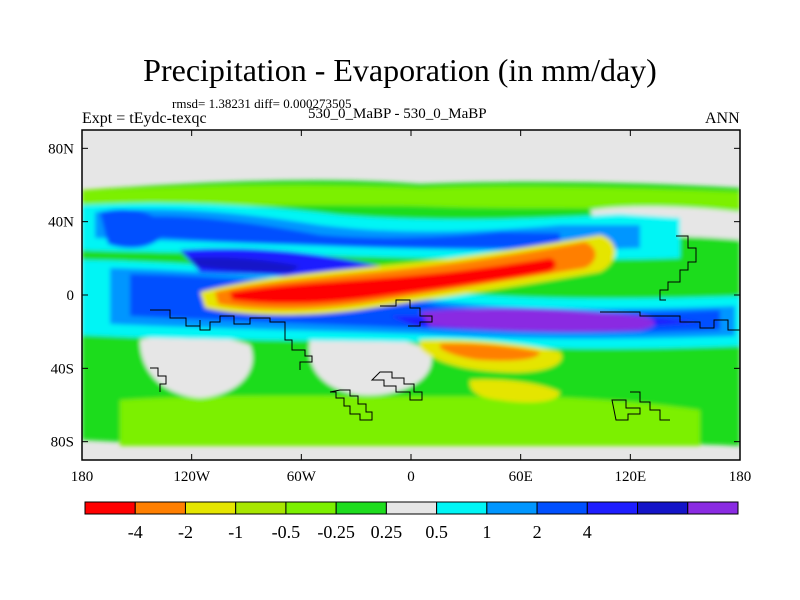  Describe the element at coordinates (630, 477) in the screenshot. I see `lon-tick-label: 120E` at that location.